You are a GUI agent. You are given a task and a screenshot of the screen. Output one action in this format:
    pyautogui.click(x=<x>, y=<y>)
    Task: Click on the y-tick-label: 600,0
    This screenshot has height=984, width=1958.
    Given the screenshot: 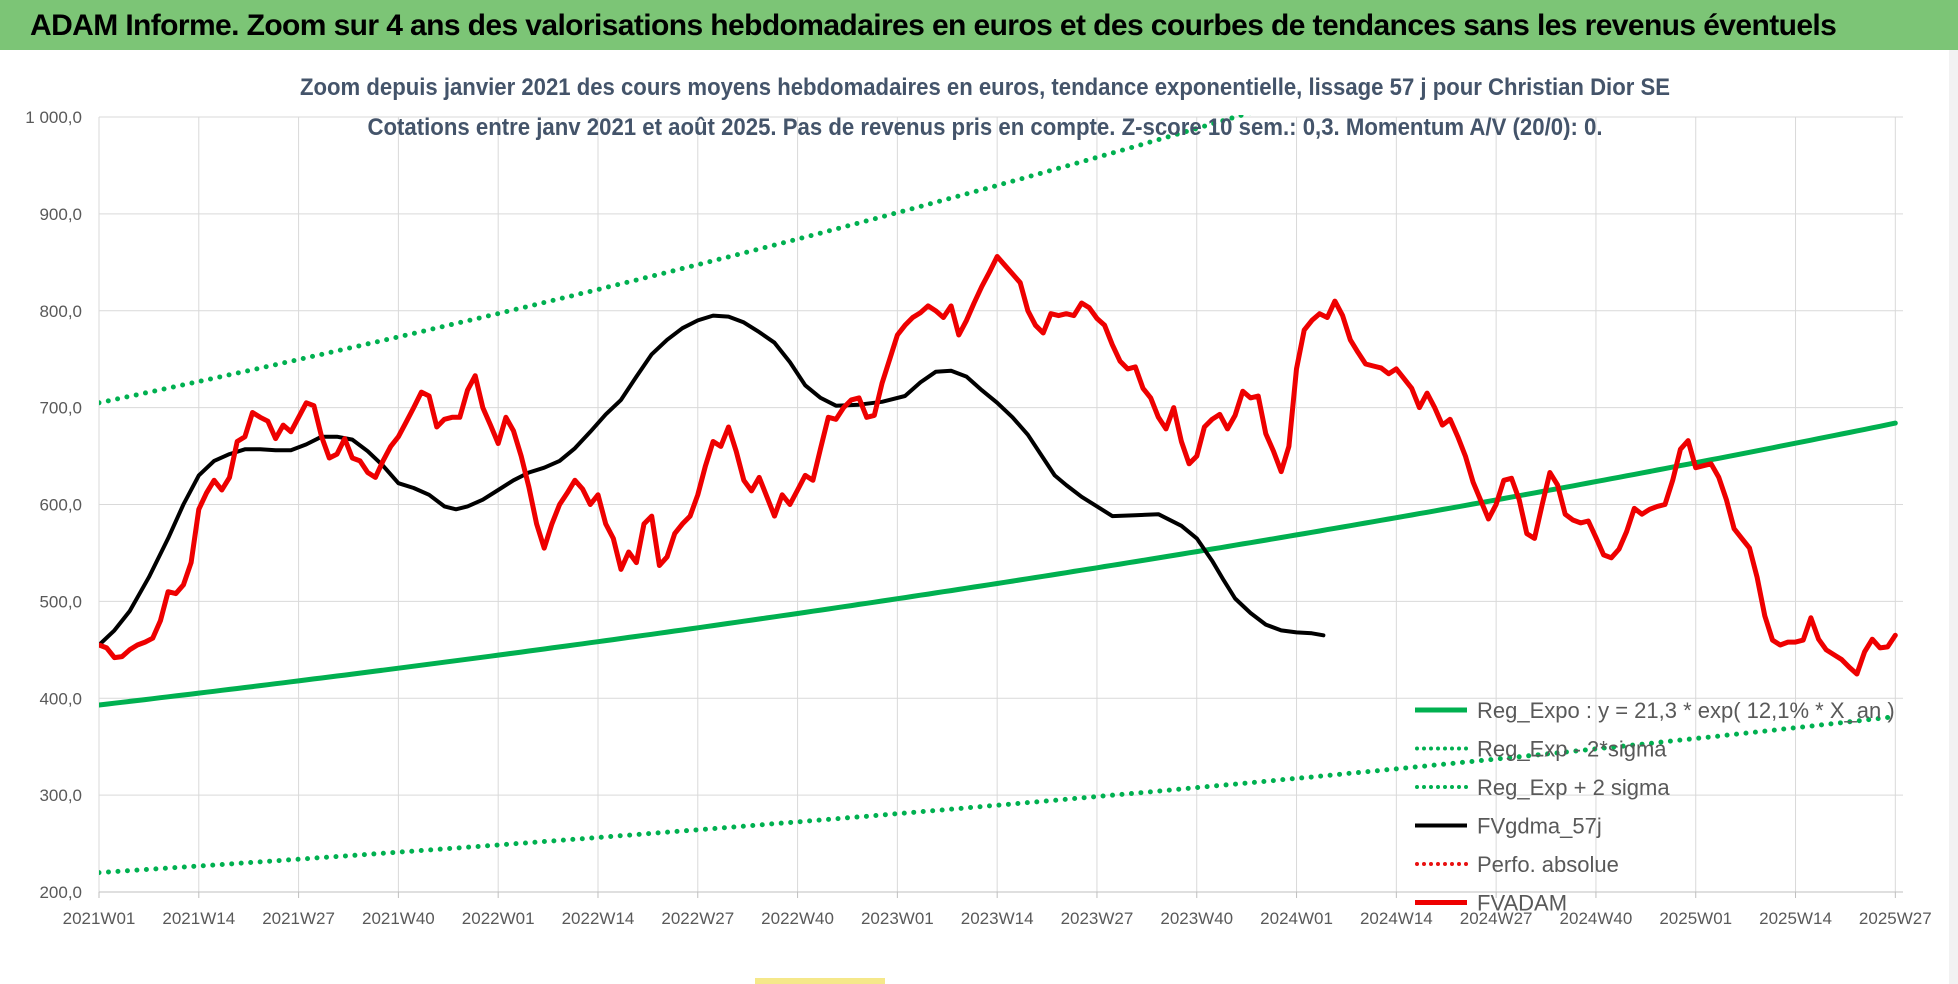 What is the action you would take?
    pyautogui.click(x=60, y=505)
    